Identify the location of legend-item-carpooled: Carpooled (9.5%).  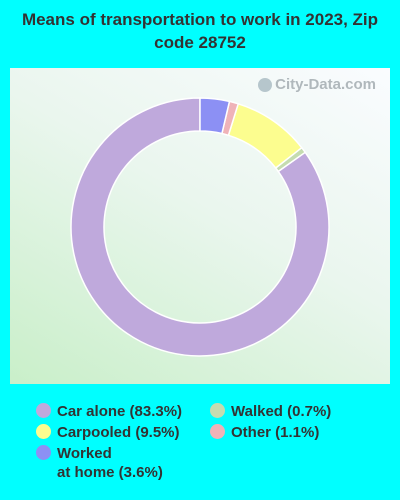
(108, 432).